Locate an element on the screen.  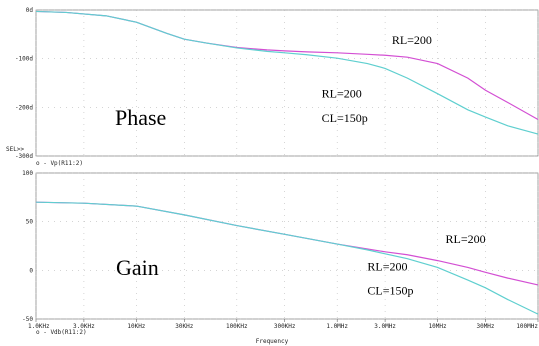
phase-y-tick-labels: 0d -100d -200d -300d is located at coordinates (24, 83).